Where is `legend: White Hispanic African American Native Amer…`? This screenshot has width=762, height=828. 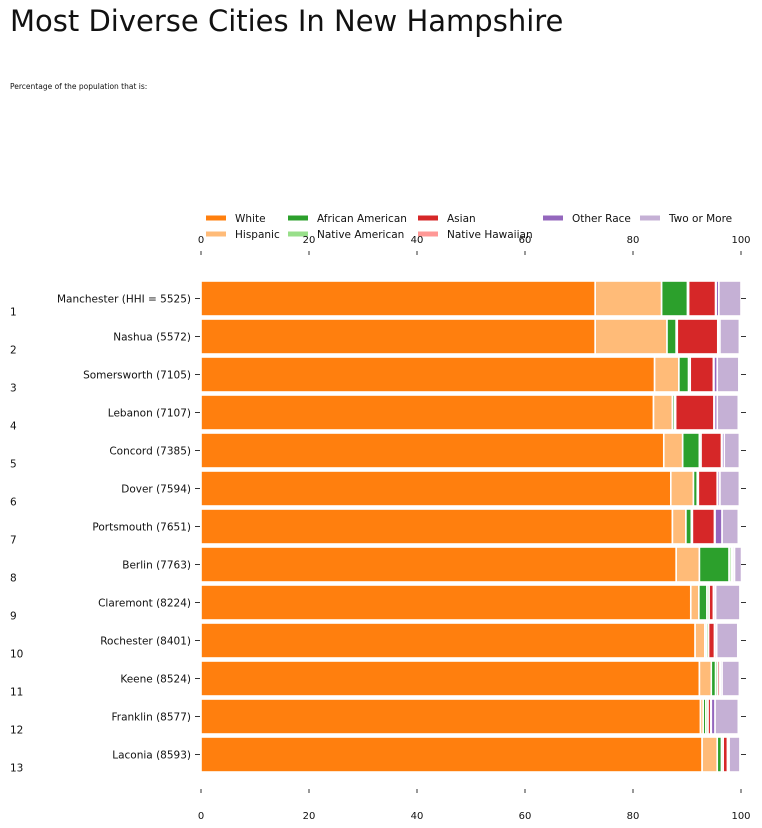 legend: White Hispanic African American Native Amer… is located at coordinates (469, 227).